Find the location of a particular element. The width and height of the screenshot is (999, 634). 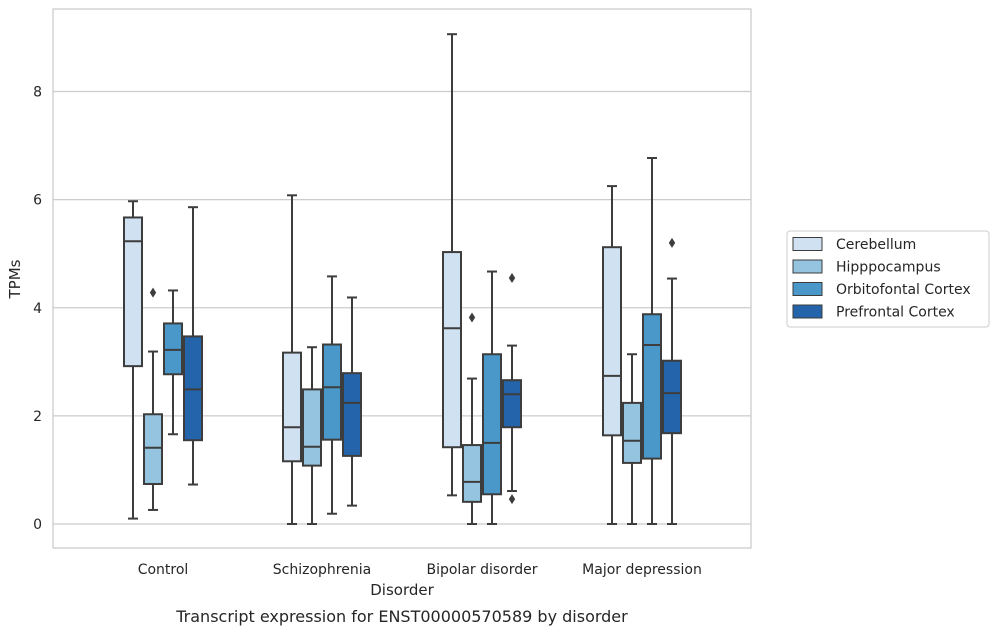

y-tick-label: 8 is located at coordinates (37, 93).